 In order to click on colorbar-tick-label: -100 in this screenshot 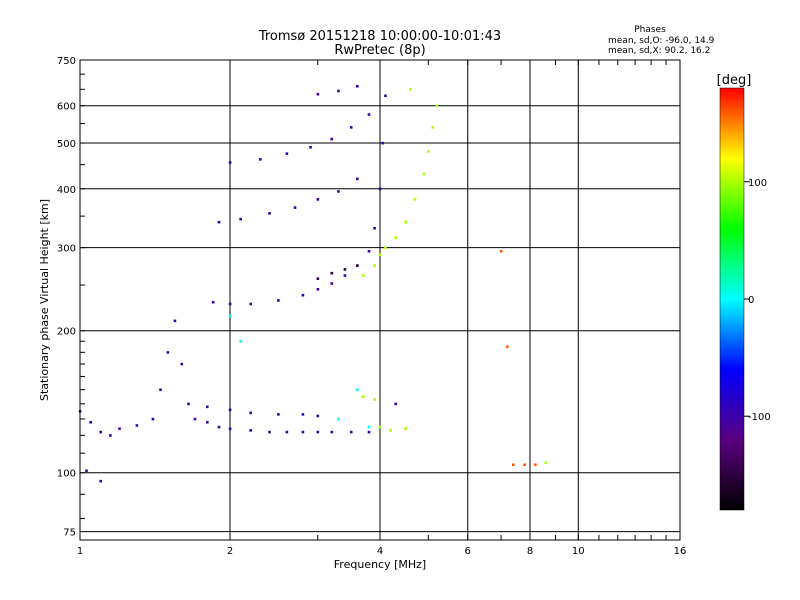, I will do `click(759, 417)`.